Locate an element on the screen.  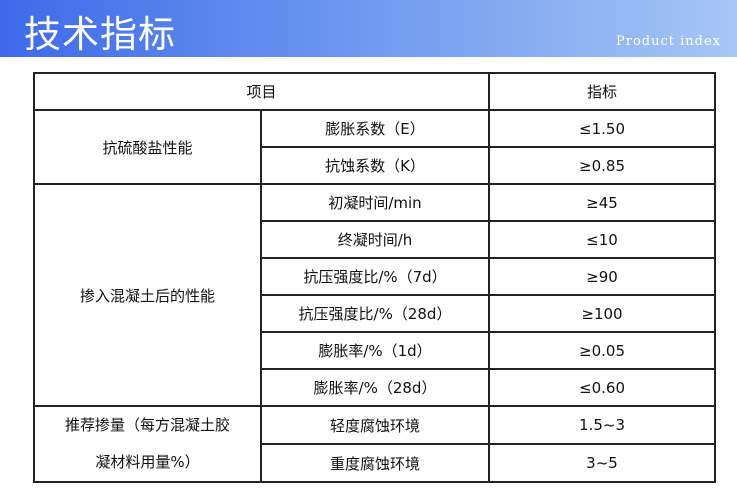
item-cell: 膨胀系数（E） is located at coordinates (375, 128).